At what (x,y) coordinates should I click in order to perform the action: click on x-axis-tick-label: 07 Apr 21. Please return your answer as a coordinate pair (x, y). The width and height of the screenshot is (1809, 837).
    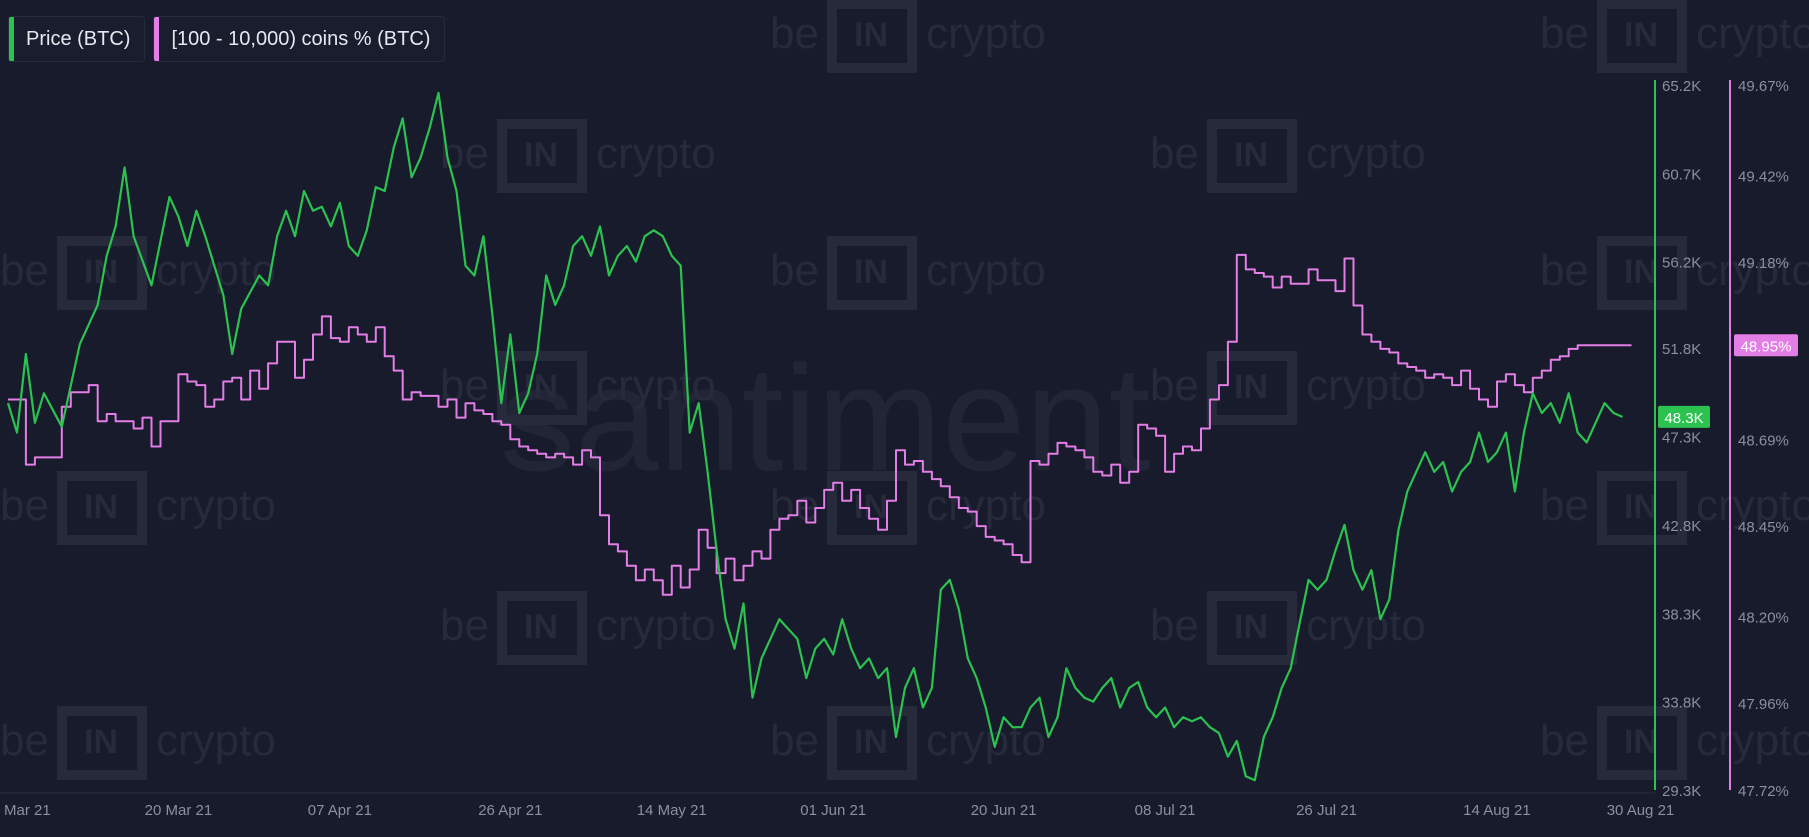
    Looking at the image, I should click on (340, 810).